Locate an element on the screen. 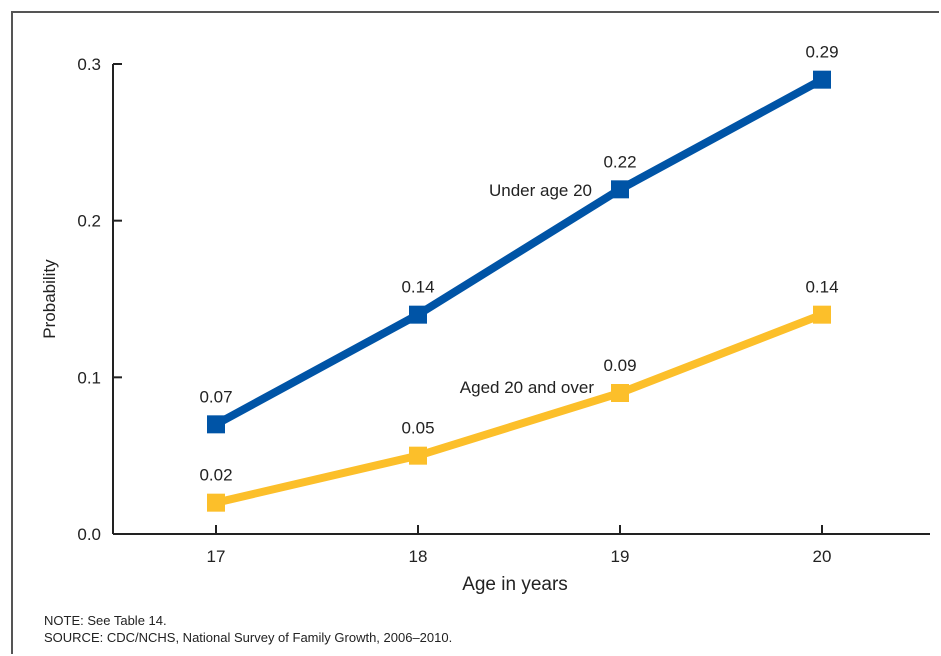 This screenshot has height=656, width=941. y-tick-label: 0.3 is located at coordinates (89, 64).